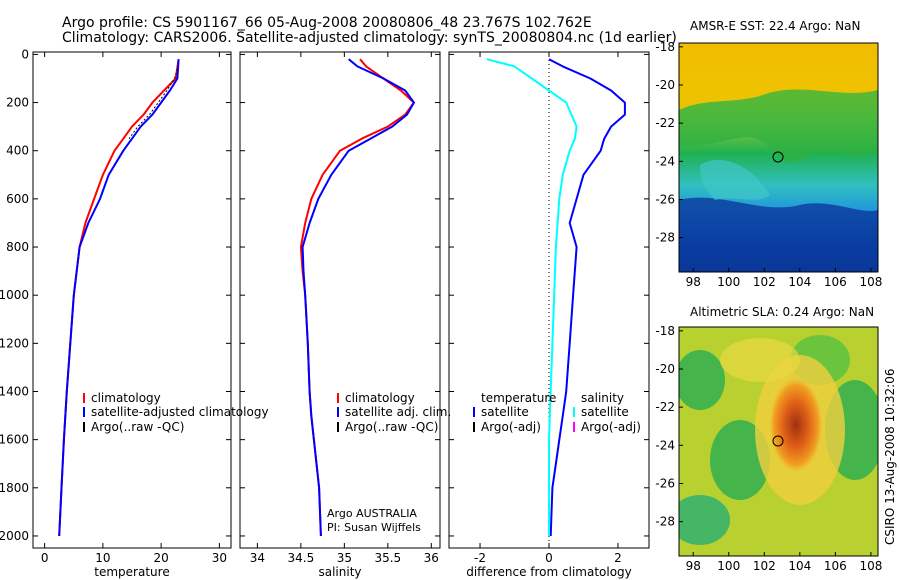  Describe the element at coordinates (665, 407) in the screenshot. I see `sla-y-tick-label: -22` at that location.